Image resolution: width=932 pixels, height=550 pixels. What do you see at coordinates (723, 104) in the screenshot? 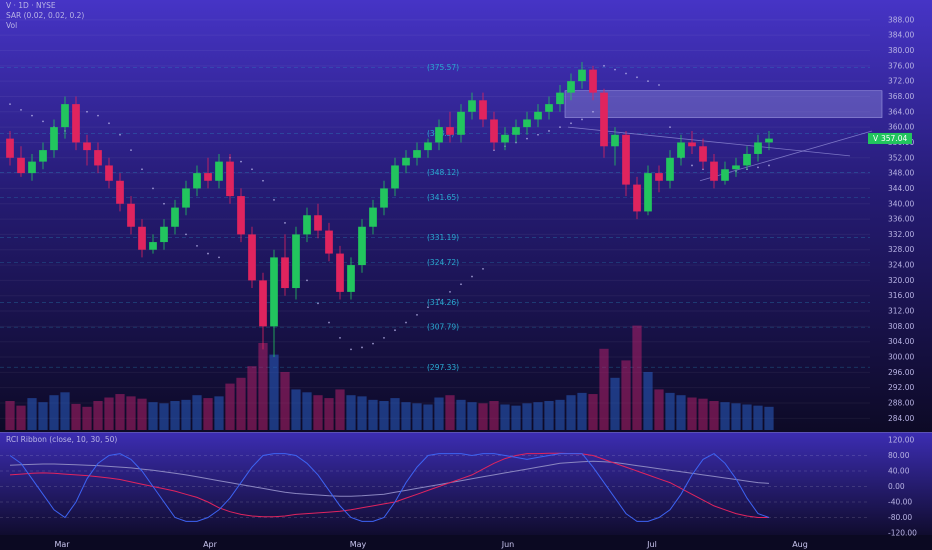
I see `supply-zone-rectangle` at bounding box center [723, 104].